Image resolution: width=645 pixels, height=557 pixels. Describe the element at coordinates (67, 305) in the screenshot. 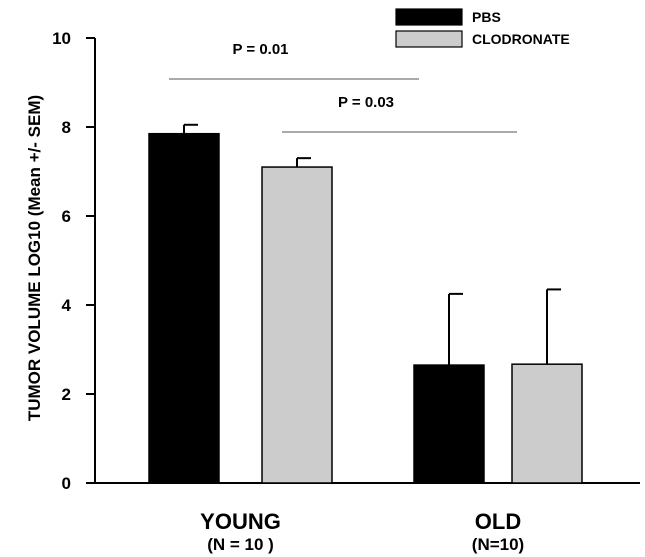

I see `y-tick-label: 4` at that location.